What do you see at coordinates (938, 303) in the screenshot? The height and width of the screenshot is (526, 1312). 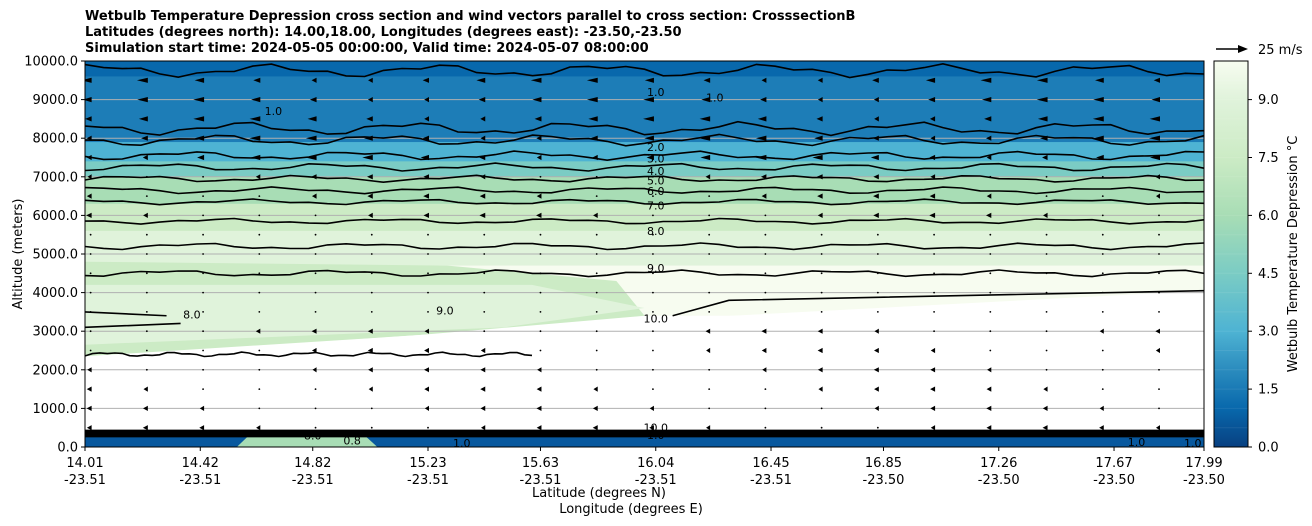 I see `contour-line-10-east` at bounding box center [938, 303].